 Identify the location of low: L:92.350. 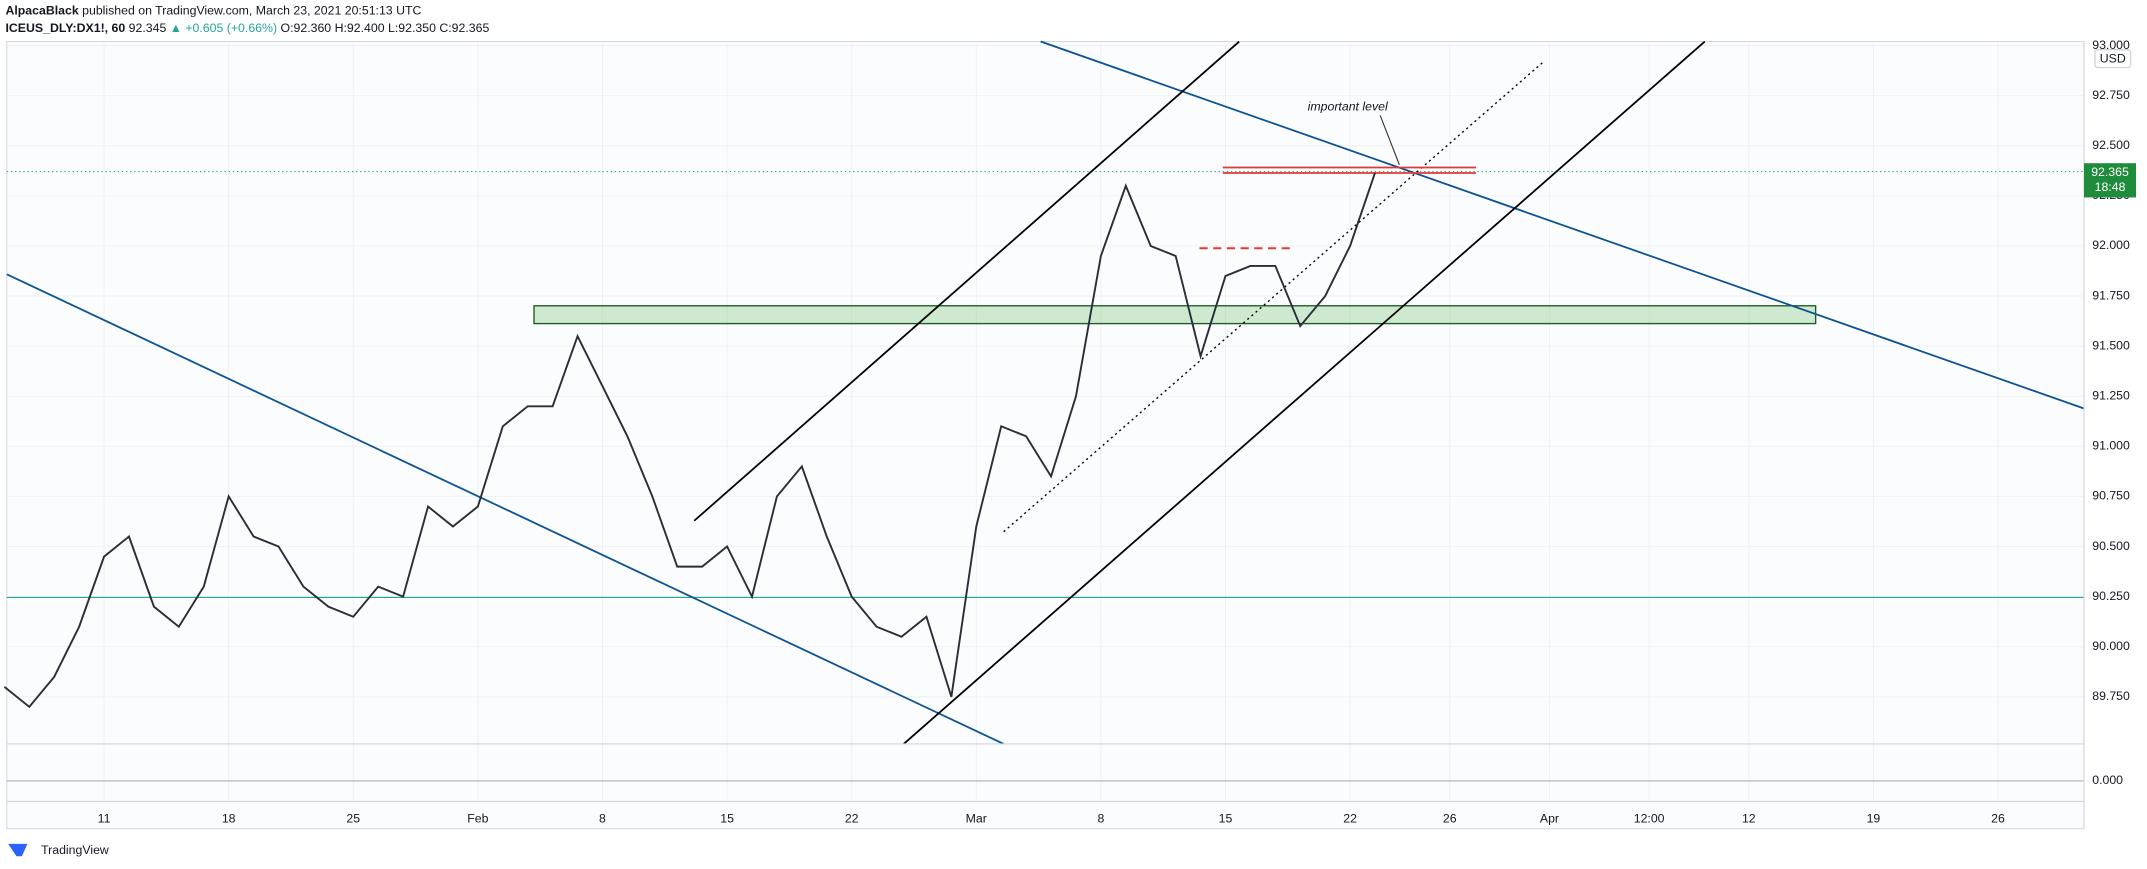
(412, 28).